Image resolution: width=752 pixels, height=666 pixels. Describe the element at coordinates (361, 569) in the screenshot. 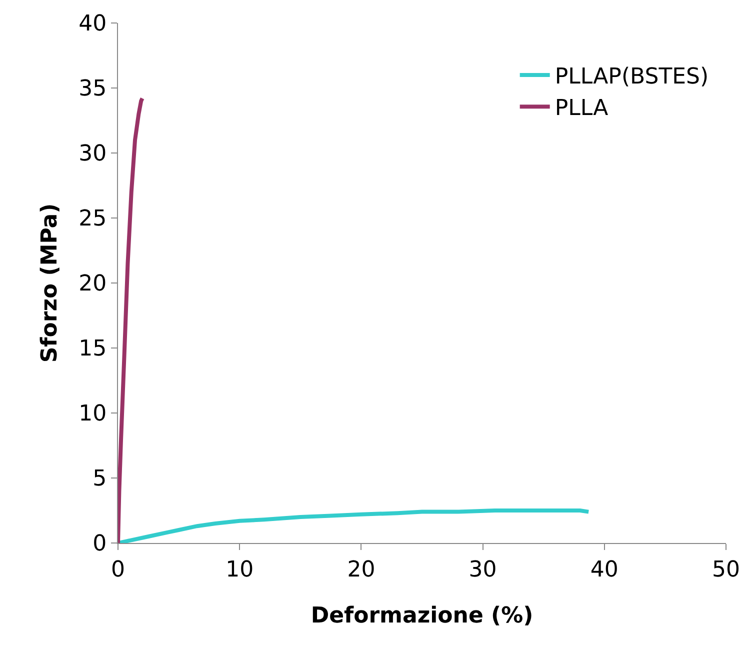

I see `x-tick-label: 20` at that location.